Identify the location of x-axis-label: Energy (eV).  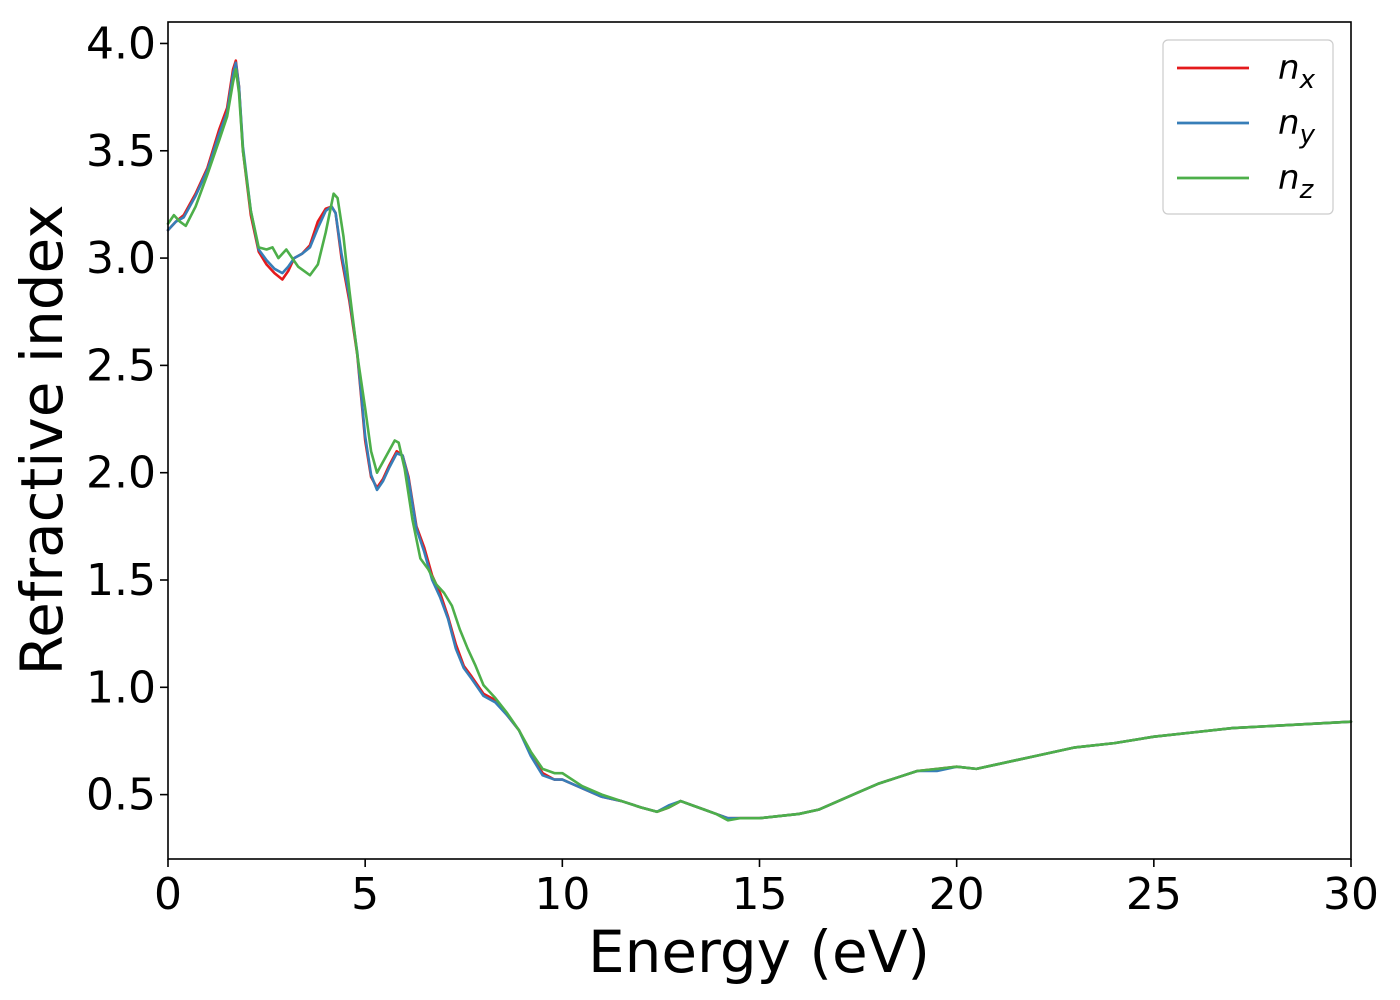
(759, 952).